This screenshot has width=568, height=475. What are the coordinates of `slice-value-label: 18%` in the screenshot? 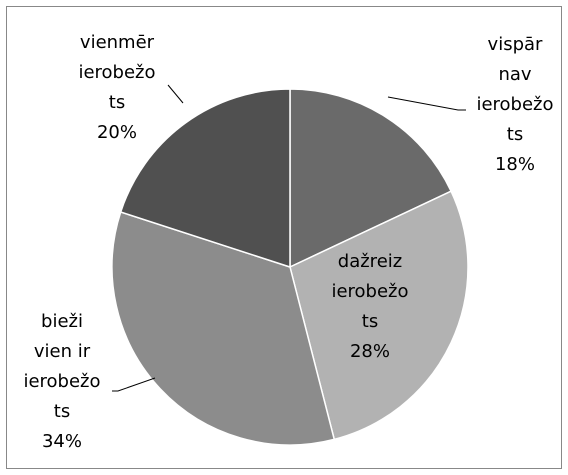 It's located at (515, 164).